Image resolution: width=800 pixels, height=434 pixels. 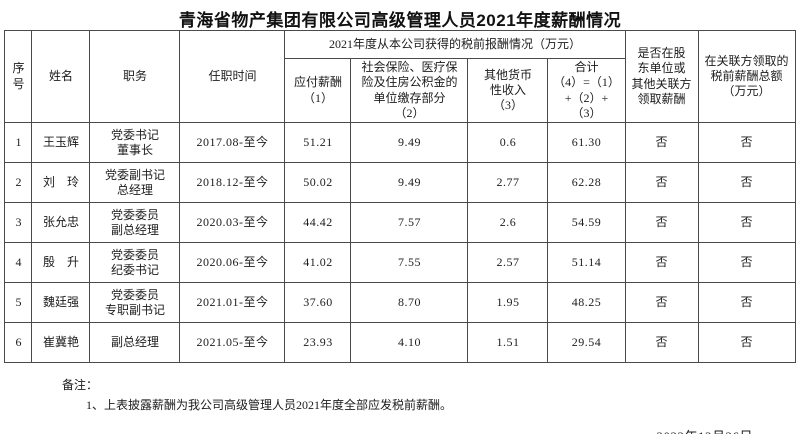 What do you see at coordinates (400, 430) in the screenshot?
I see `document-date: 2022年12月26日` at bounding box center [400, 430].